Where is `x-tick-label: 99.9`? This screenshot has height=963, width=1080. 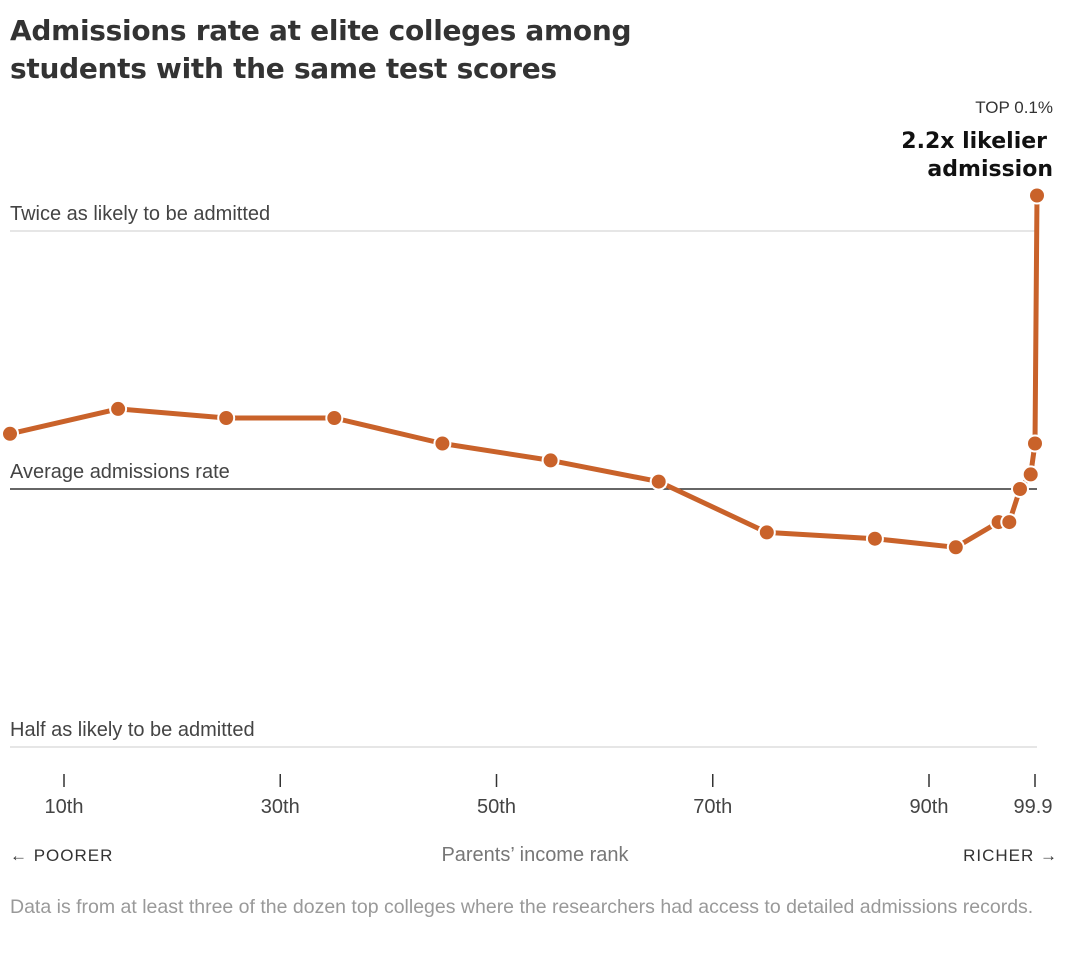 x-tick-label: 99.9 is located at coordinates (1033, 807).